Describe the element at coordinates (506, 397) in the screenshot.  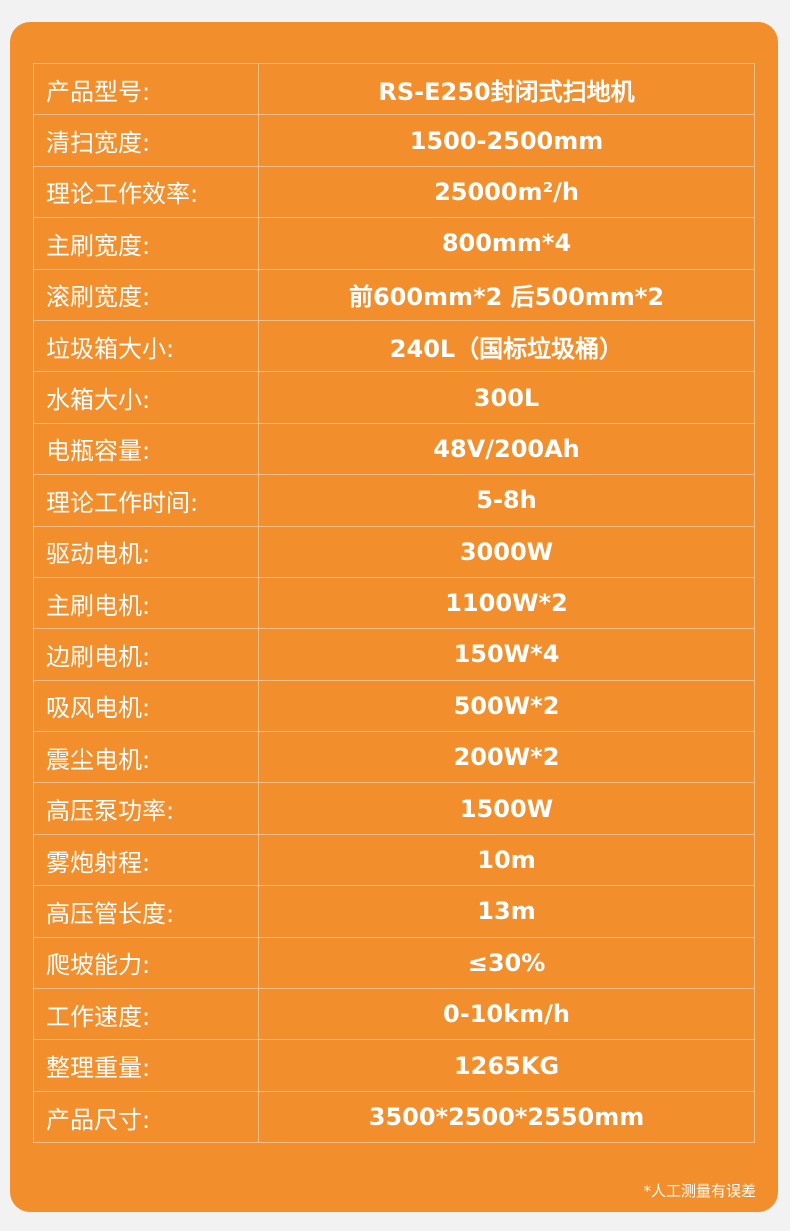
I see `spec-value: 300L` at that location.